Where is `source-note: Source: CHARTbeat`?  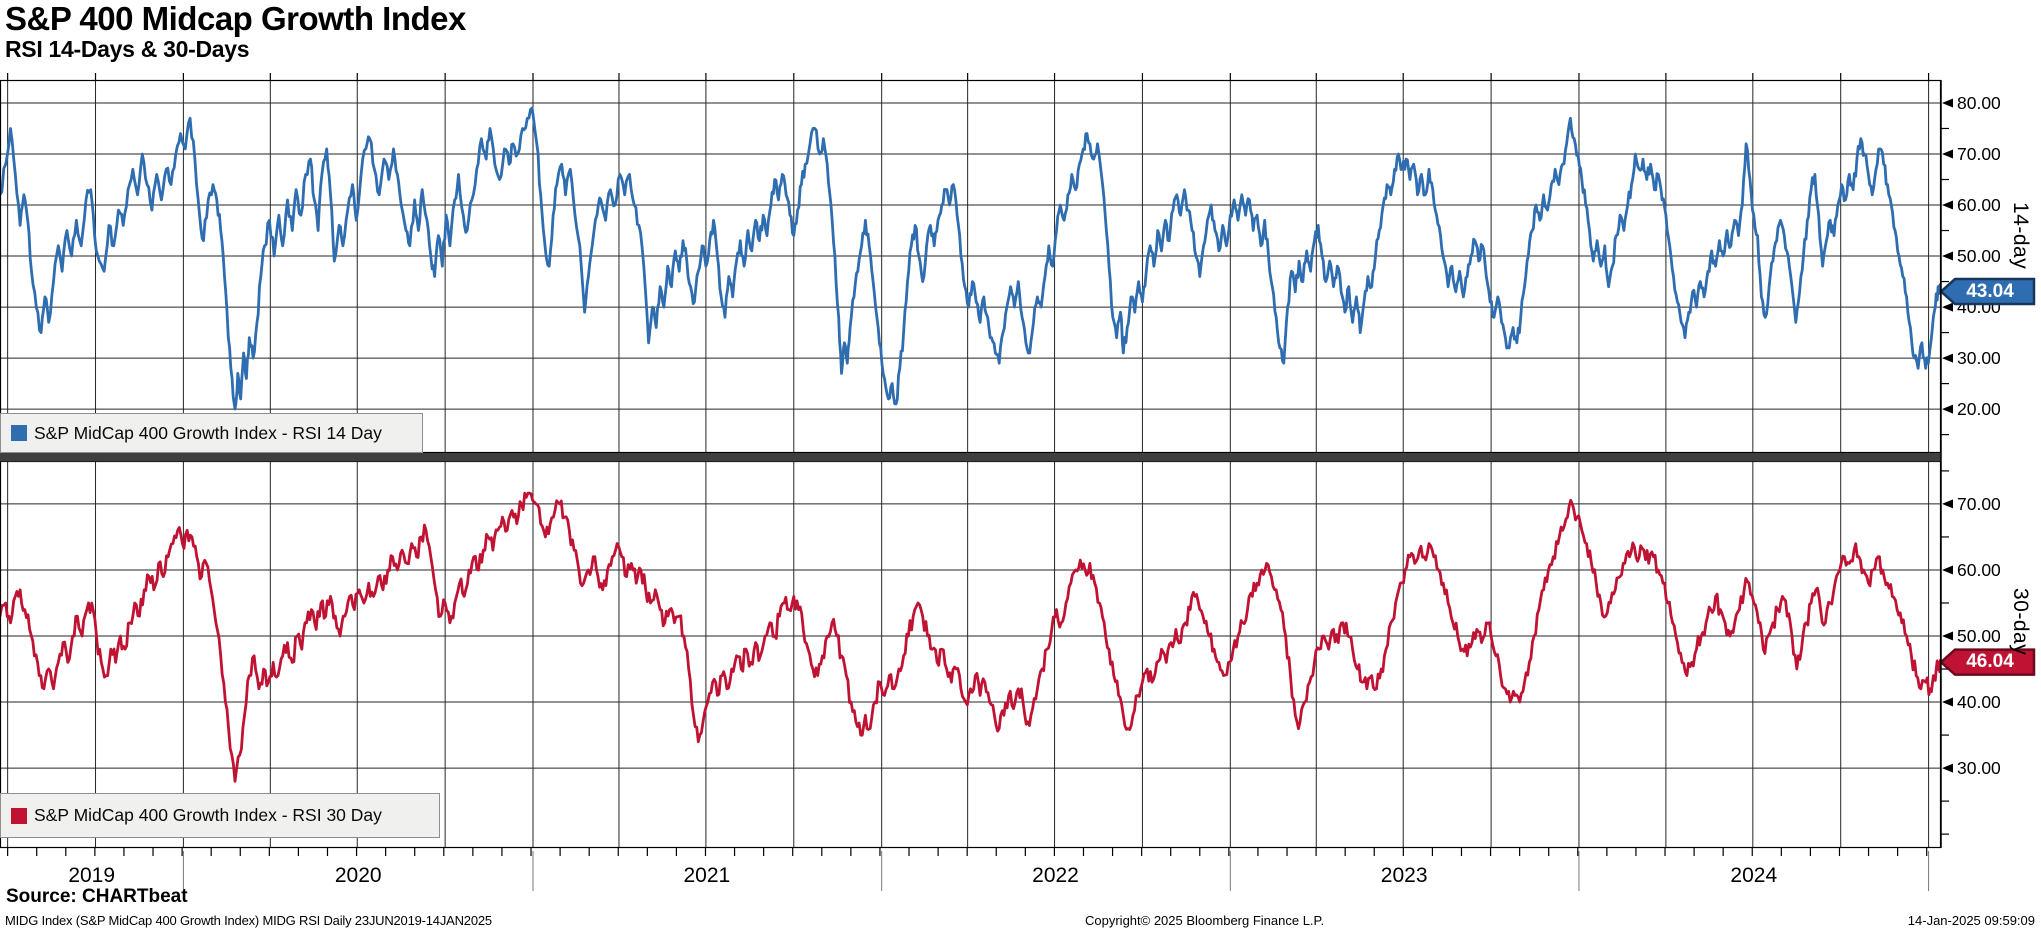 source-note: Source: CHARTbeat is located at coordinates (97, 896).